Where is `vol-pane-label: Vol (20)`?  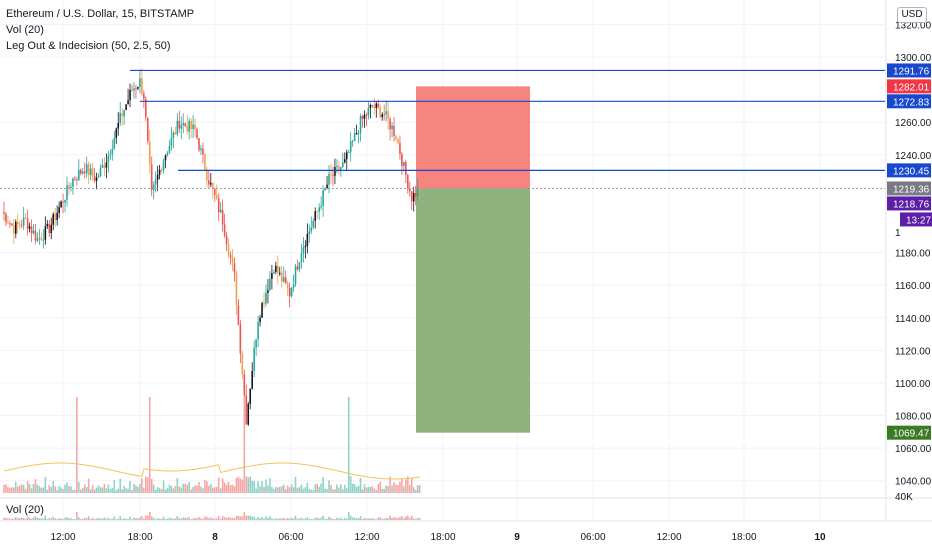 vol-pane-label: Vol (20) is located at coordinates (25, 510).